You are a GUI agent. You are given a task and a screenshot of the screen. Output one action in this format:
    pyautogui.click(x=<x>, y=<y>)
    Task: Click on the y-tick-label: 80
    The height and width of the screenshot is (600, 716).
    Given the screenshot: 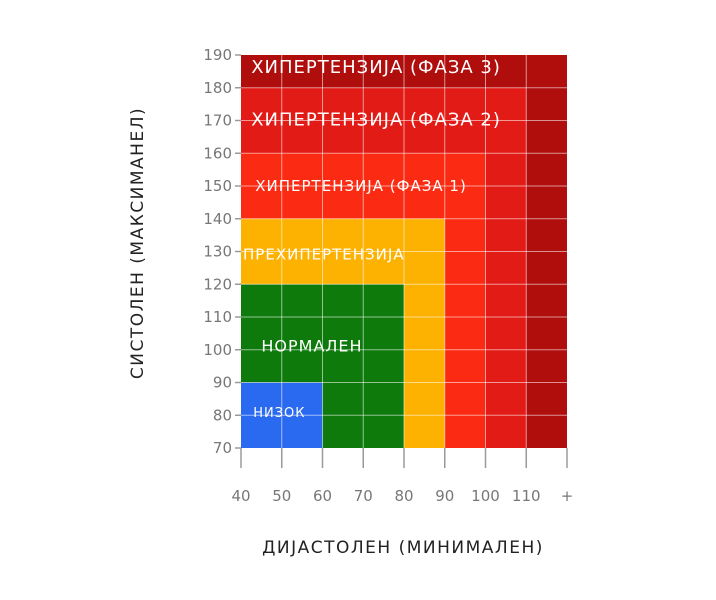 What is the action you would take?
    pyautogui.click(x=222, y=415)
    